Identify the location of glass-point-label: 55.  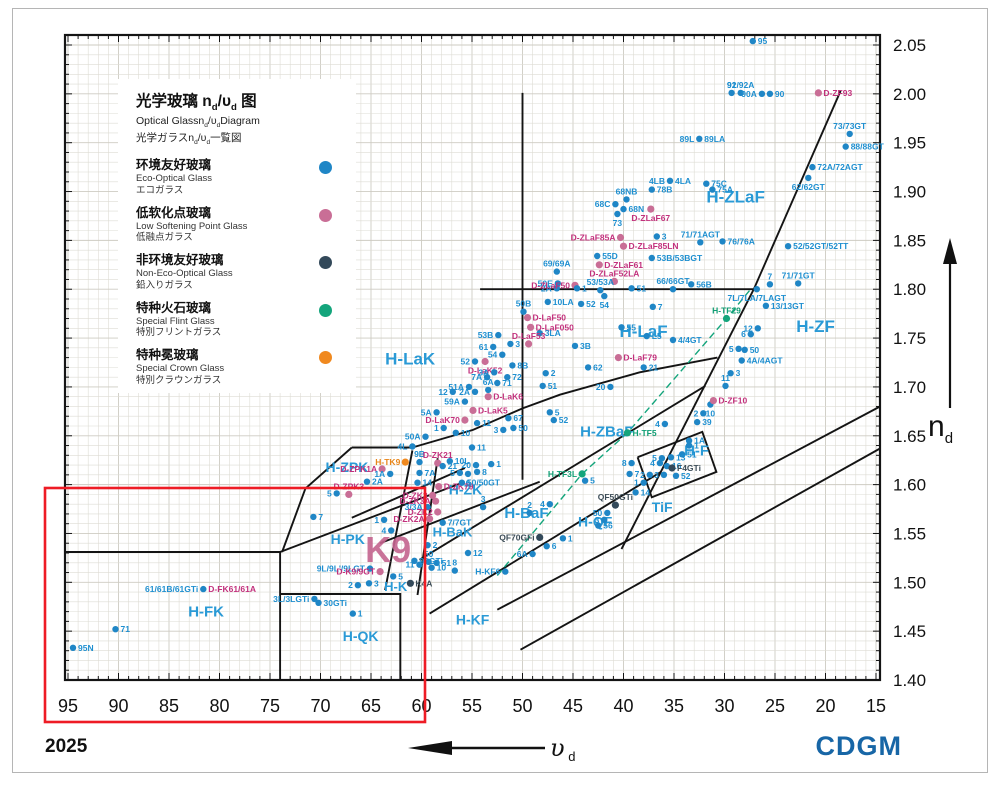
(632, 327).